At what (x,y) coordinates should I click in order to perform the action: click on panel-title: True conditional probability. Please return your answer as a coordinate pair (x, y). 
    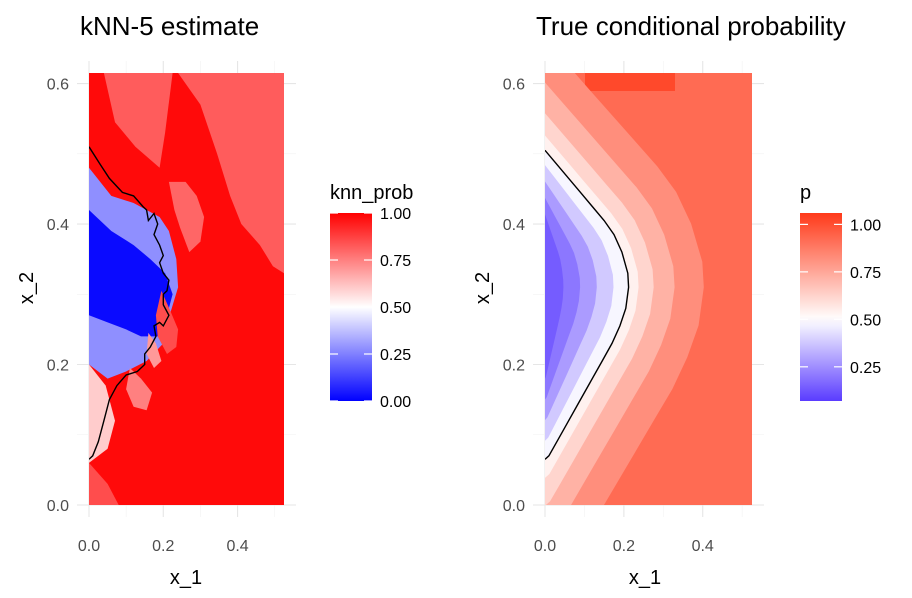
    Looking at the image, I should click on (691, 26).